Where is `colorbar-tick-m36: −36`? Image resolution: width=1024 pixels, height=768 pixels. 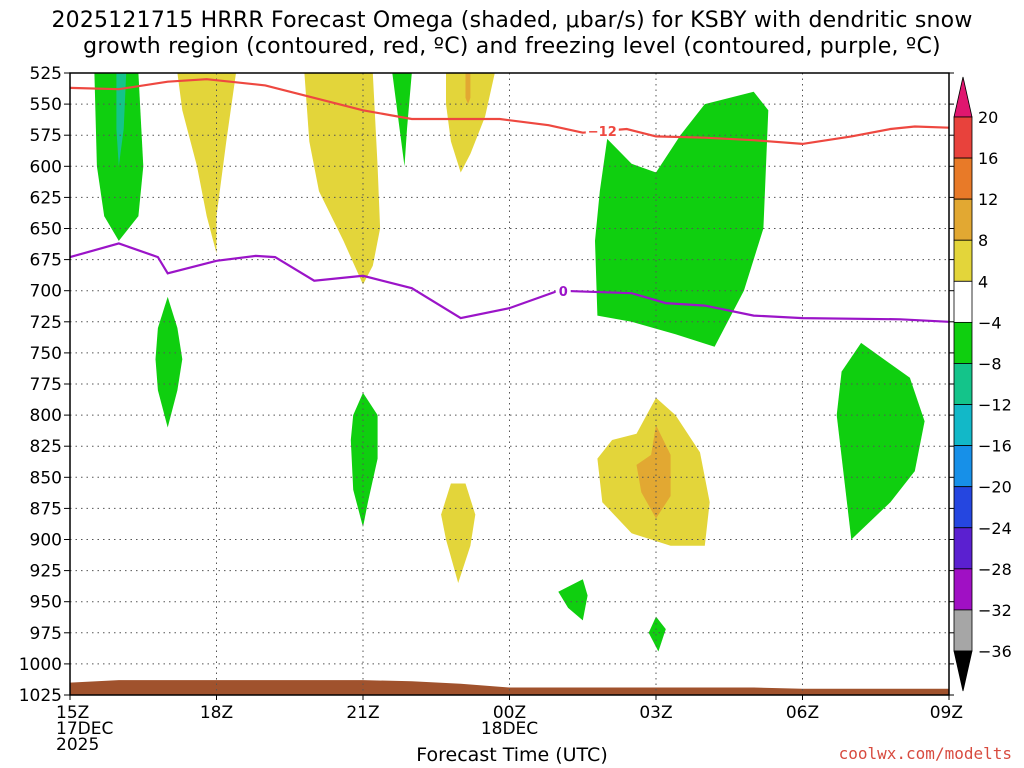 colorbar-tick-m36: −36 is located at coordinates (995, 651).